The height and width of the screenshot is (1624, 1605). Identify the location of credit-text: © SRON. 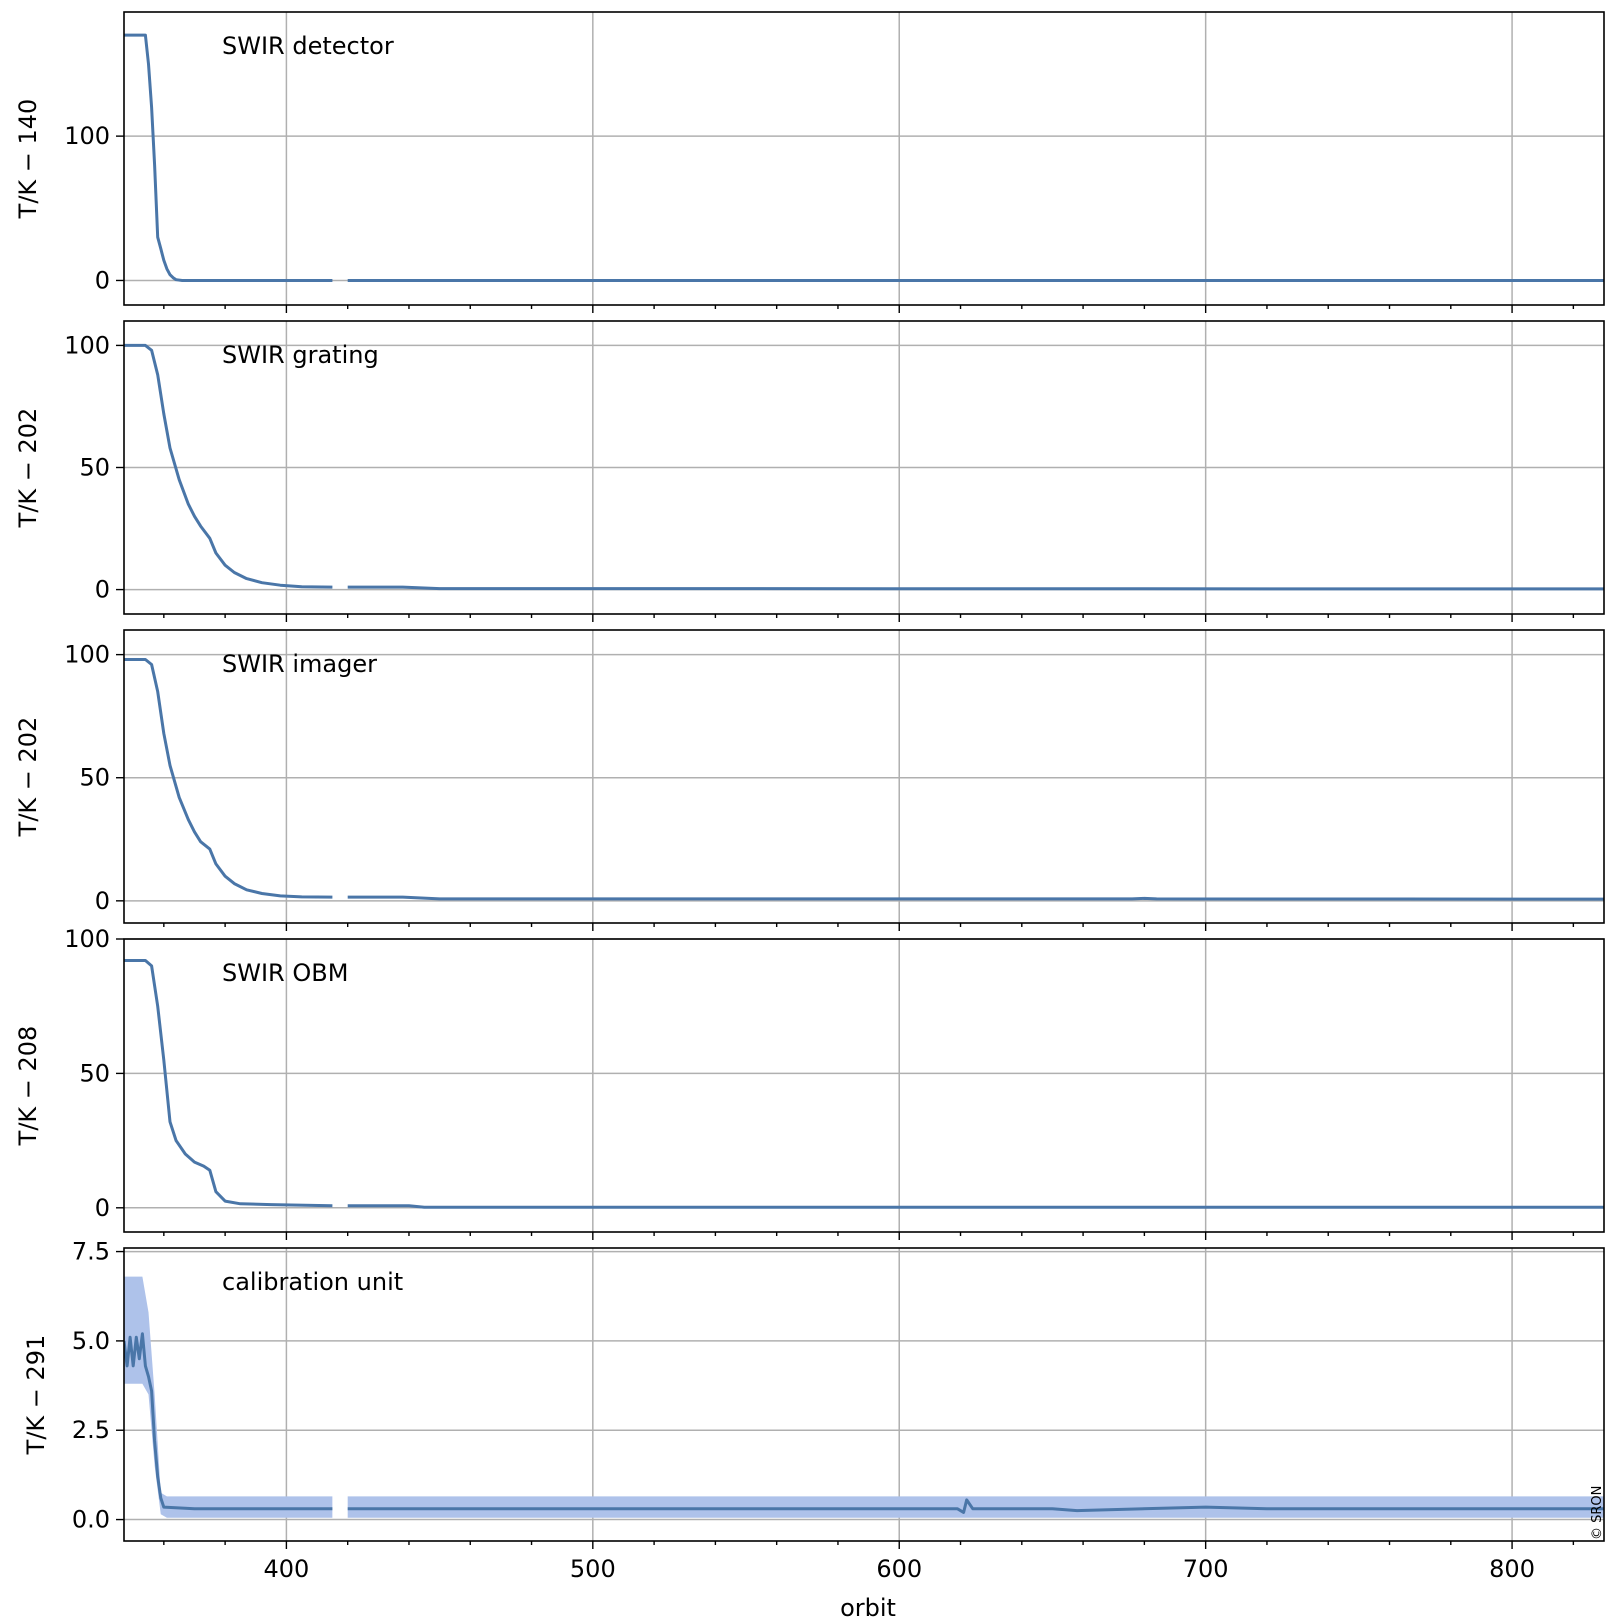
(1597, 1513).